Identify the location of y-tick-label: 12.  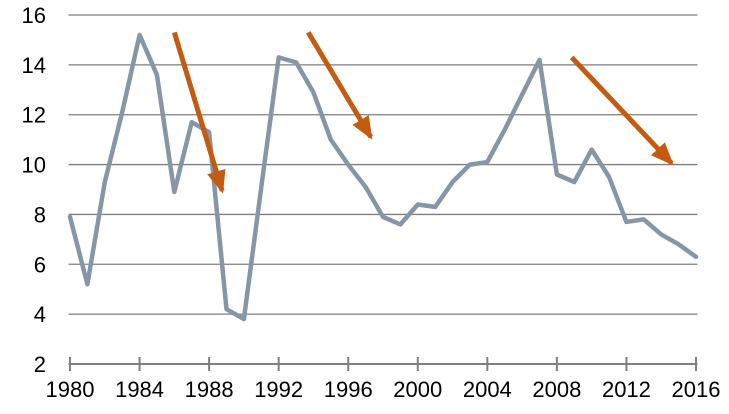
(34, 115).